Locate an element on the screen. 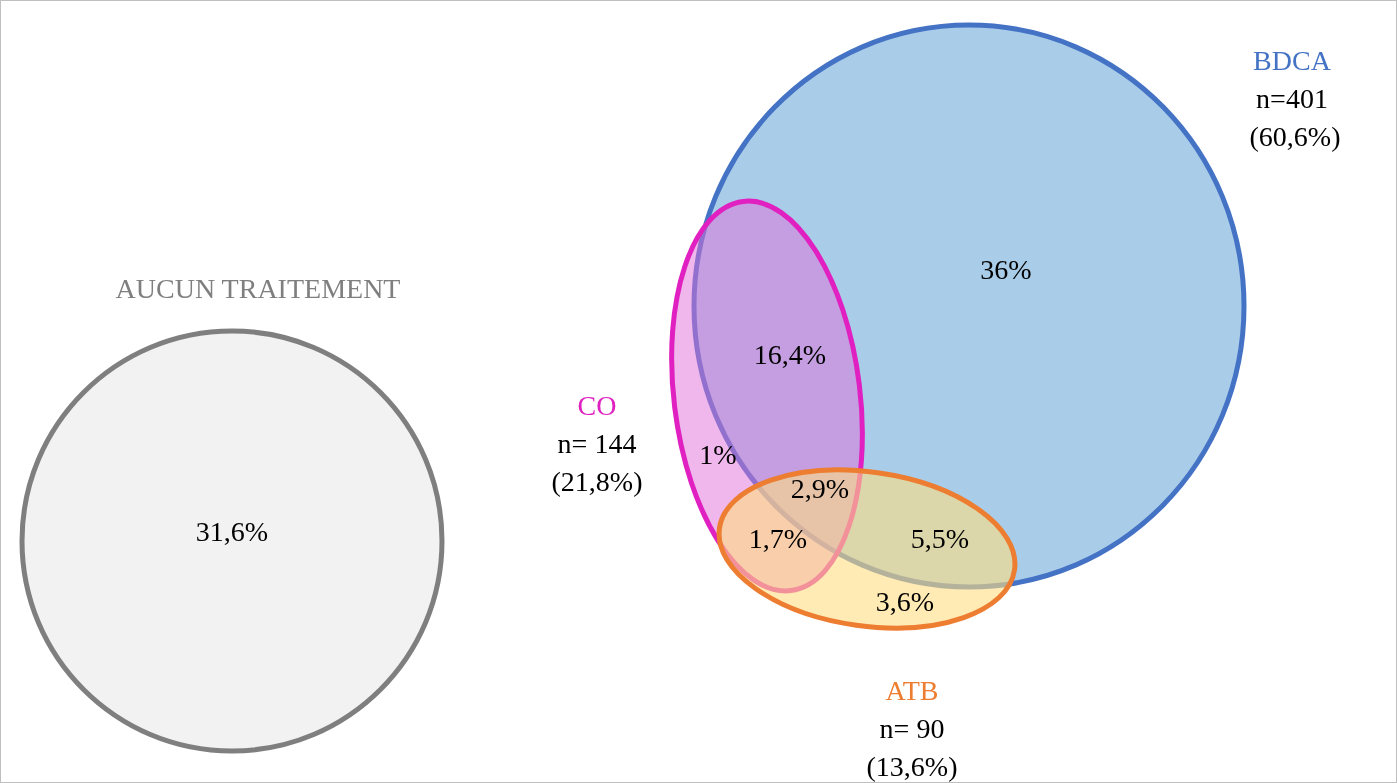 The image size is (1397, 783). text: 36% is located at coordinates (1006, 269).